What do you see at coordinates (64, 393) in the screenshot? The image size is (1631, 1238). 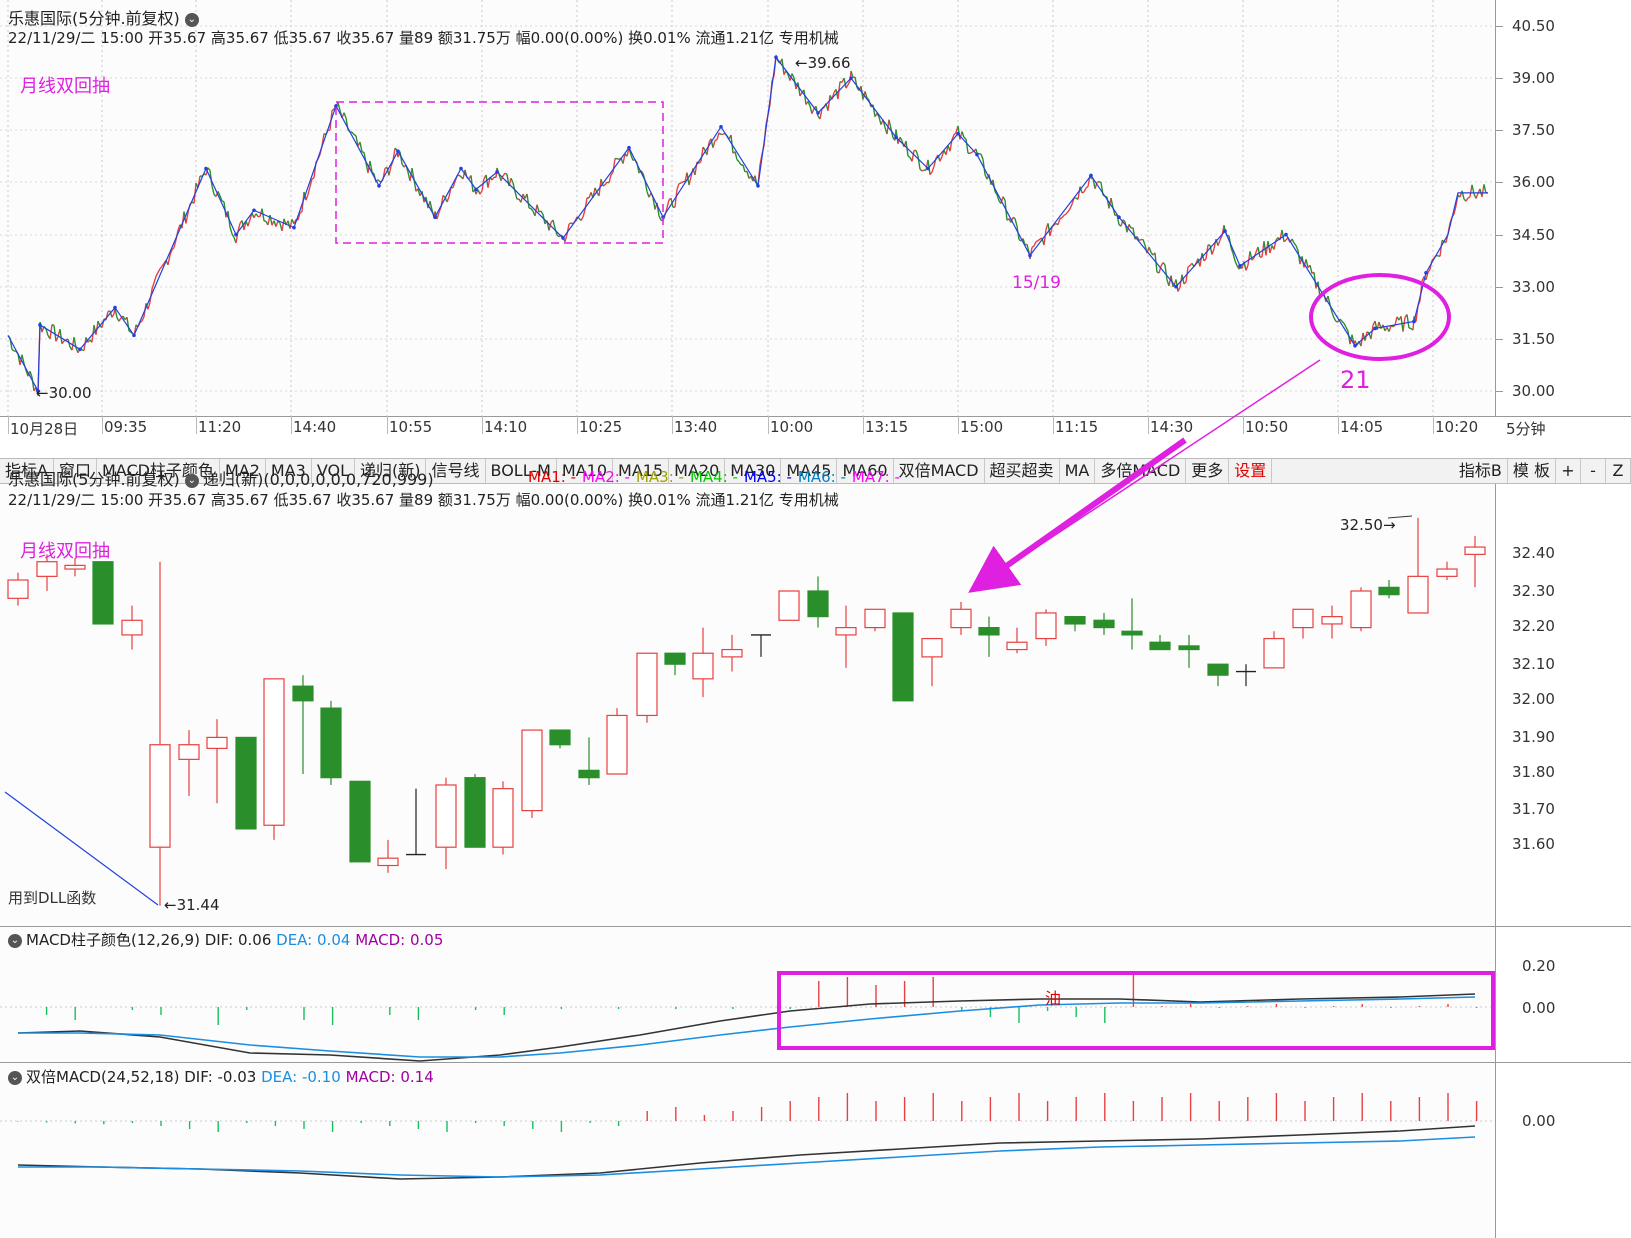 I see `low-price-label: ←30.00` at bounding box center [64, 393].